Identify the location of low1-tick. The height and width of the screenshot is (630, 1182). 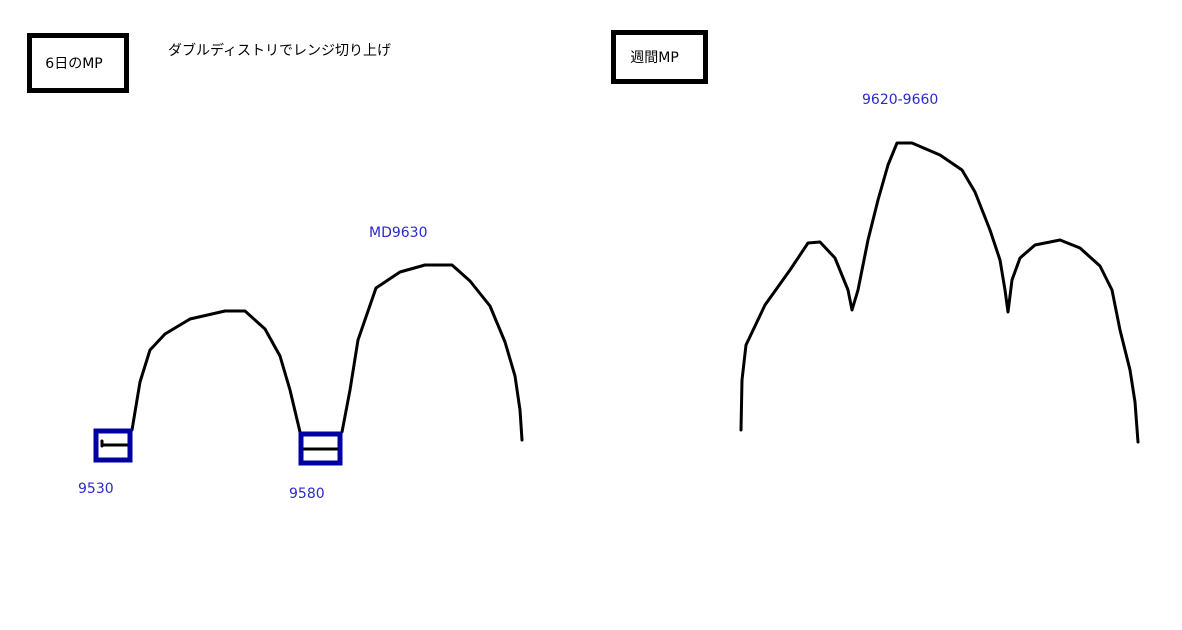
(115, 443).